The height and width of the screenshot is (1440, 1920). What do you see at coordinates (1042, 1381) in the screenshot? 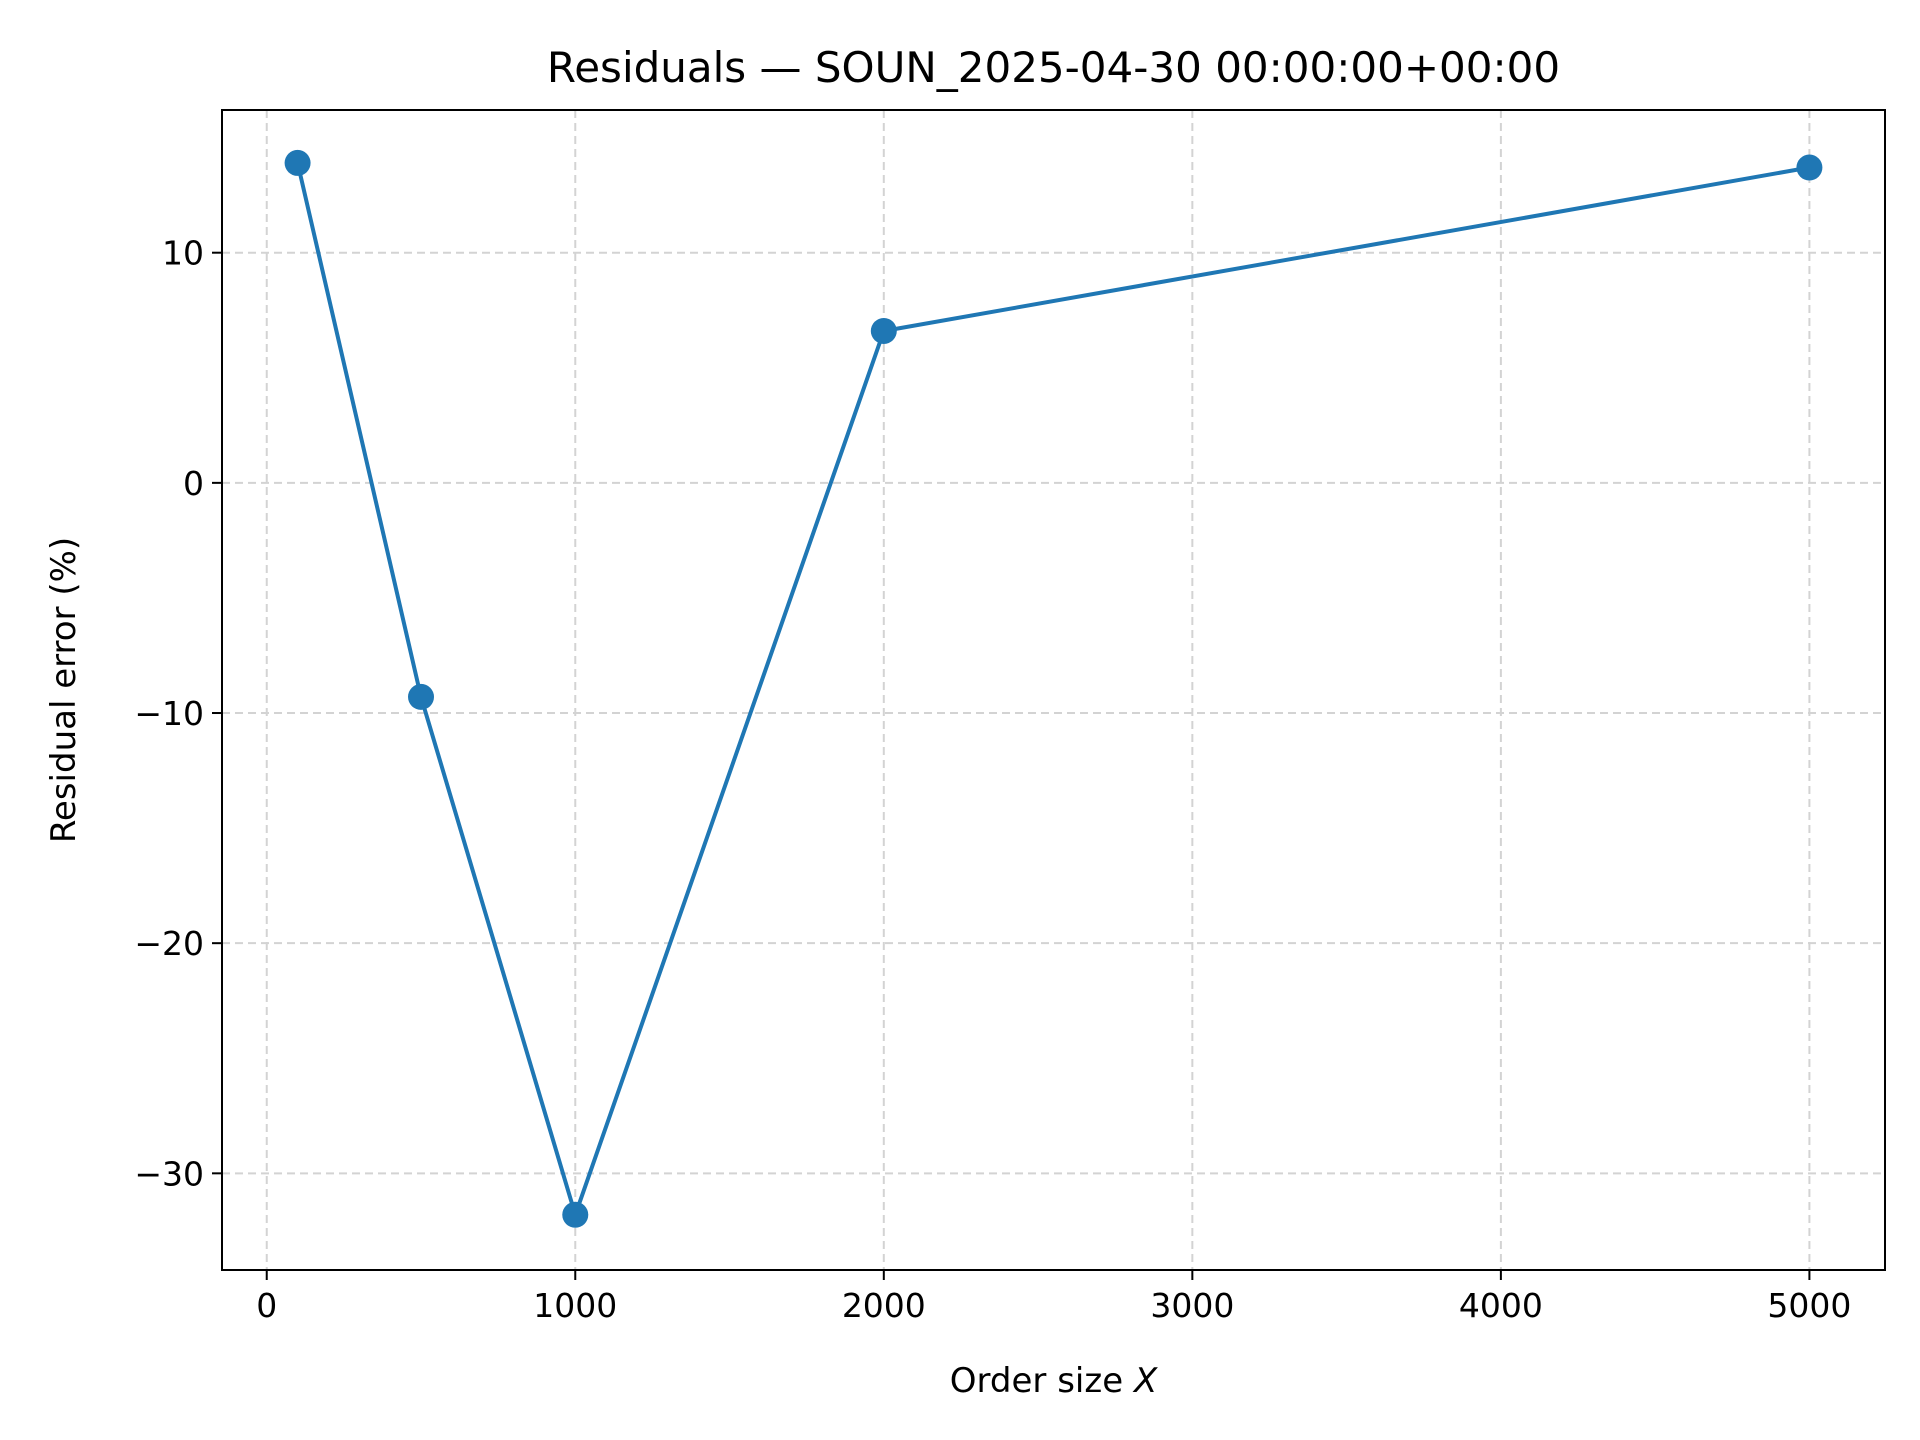
I see `x-axis-label-text: Order size` at bounding box center [1042, 1381].